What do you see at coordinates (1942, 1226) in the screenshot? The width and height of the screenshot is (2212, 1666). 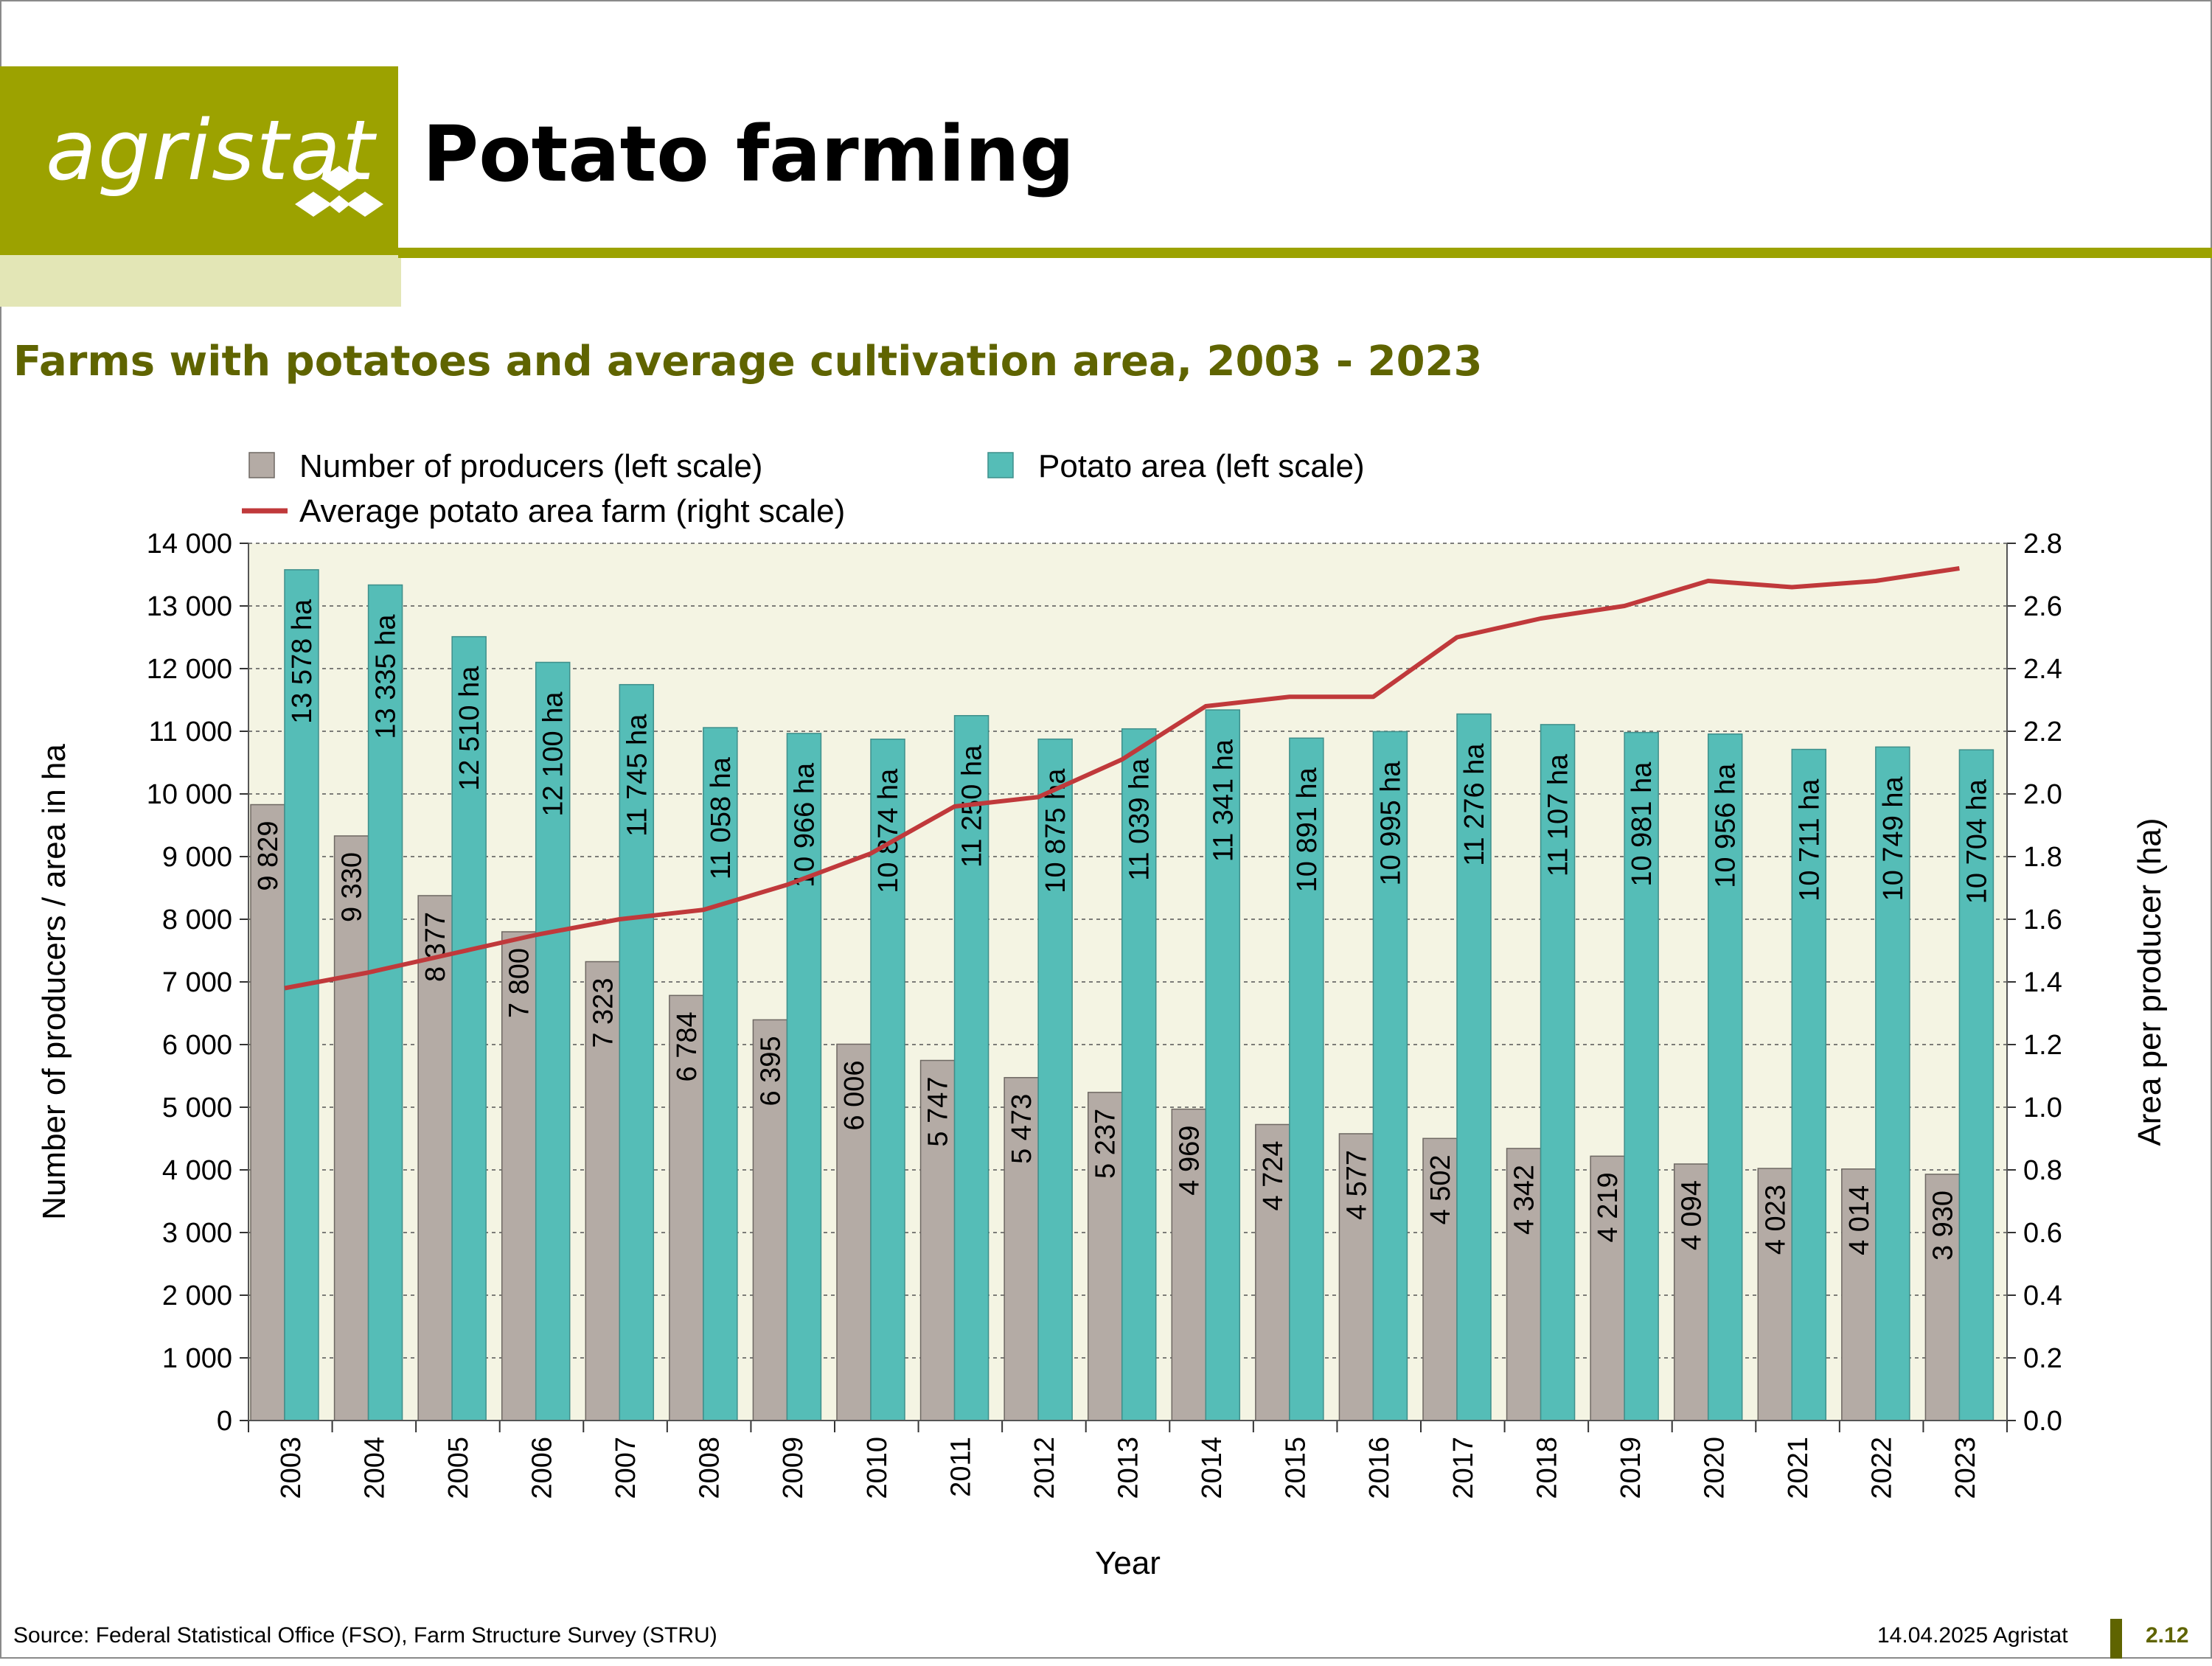 I see `producers-data-label: 3 930` at bounding box center [1942, 1226].